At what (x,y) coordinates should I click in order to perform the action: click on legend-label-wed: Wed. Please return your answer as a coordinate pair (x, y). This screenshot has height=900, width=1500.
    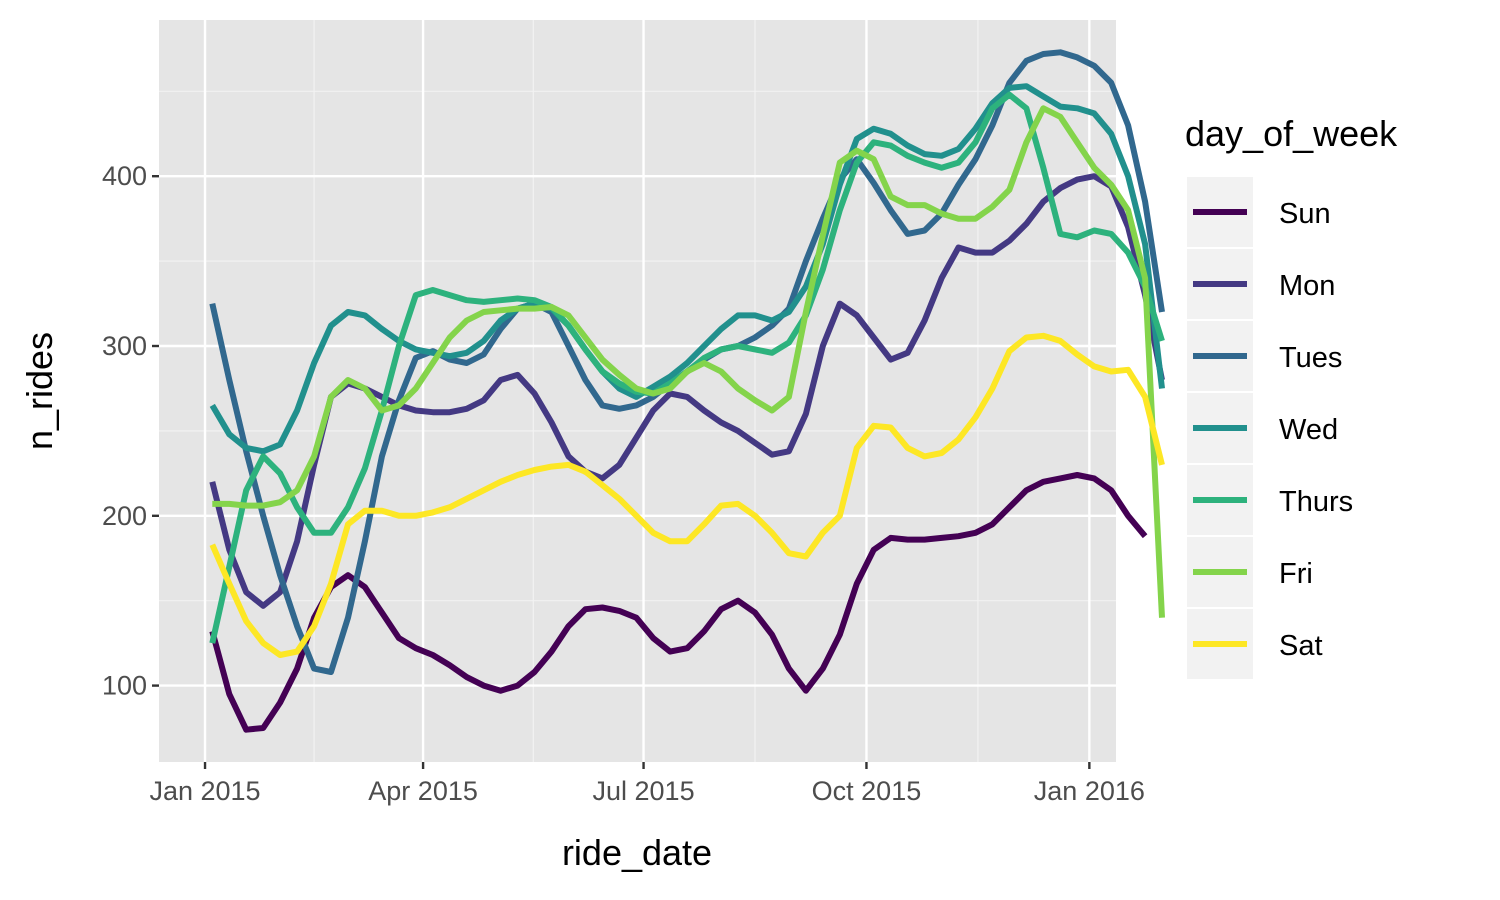
    Looking at the image, I should click on (1308, 430).